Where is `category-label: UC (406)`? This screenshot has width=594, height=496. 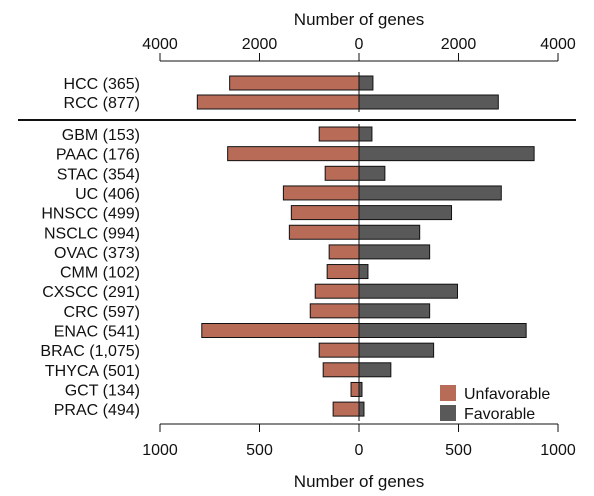
category-label: UC (406) is located at coordinates (107, 194).